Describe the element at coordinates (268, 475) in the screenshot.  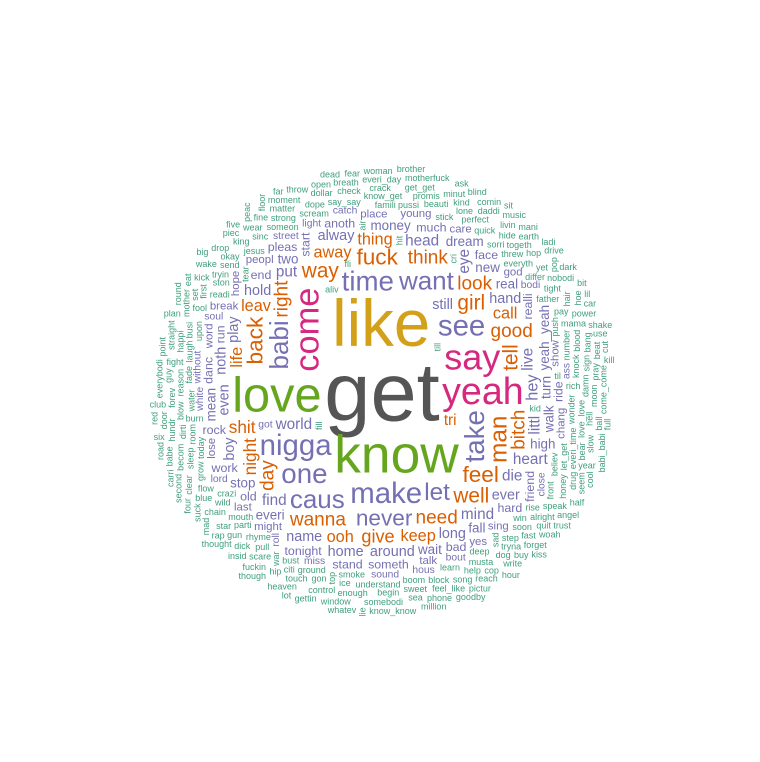
I see `word-day: day` at that location.